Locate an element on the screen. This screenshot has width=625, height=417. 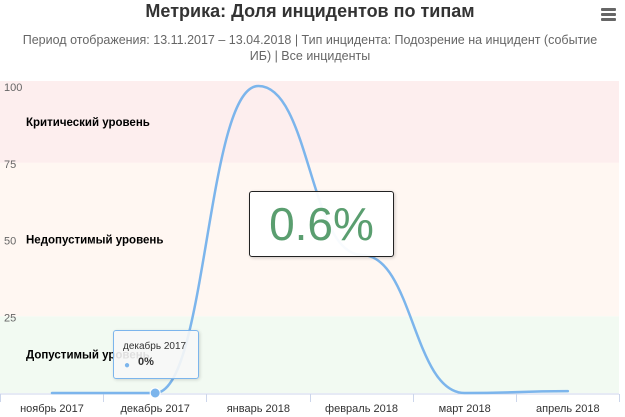
x-tick-label-4: март 2018 is located at coordinates (465, 409).